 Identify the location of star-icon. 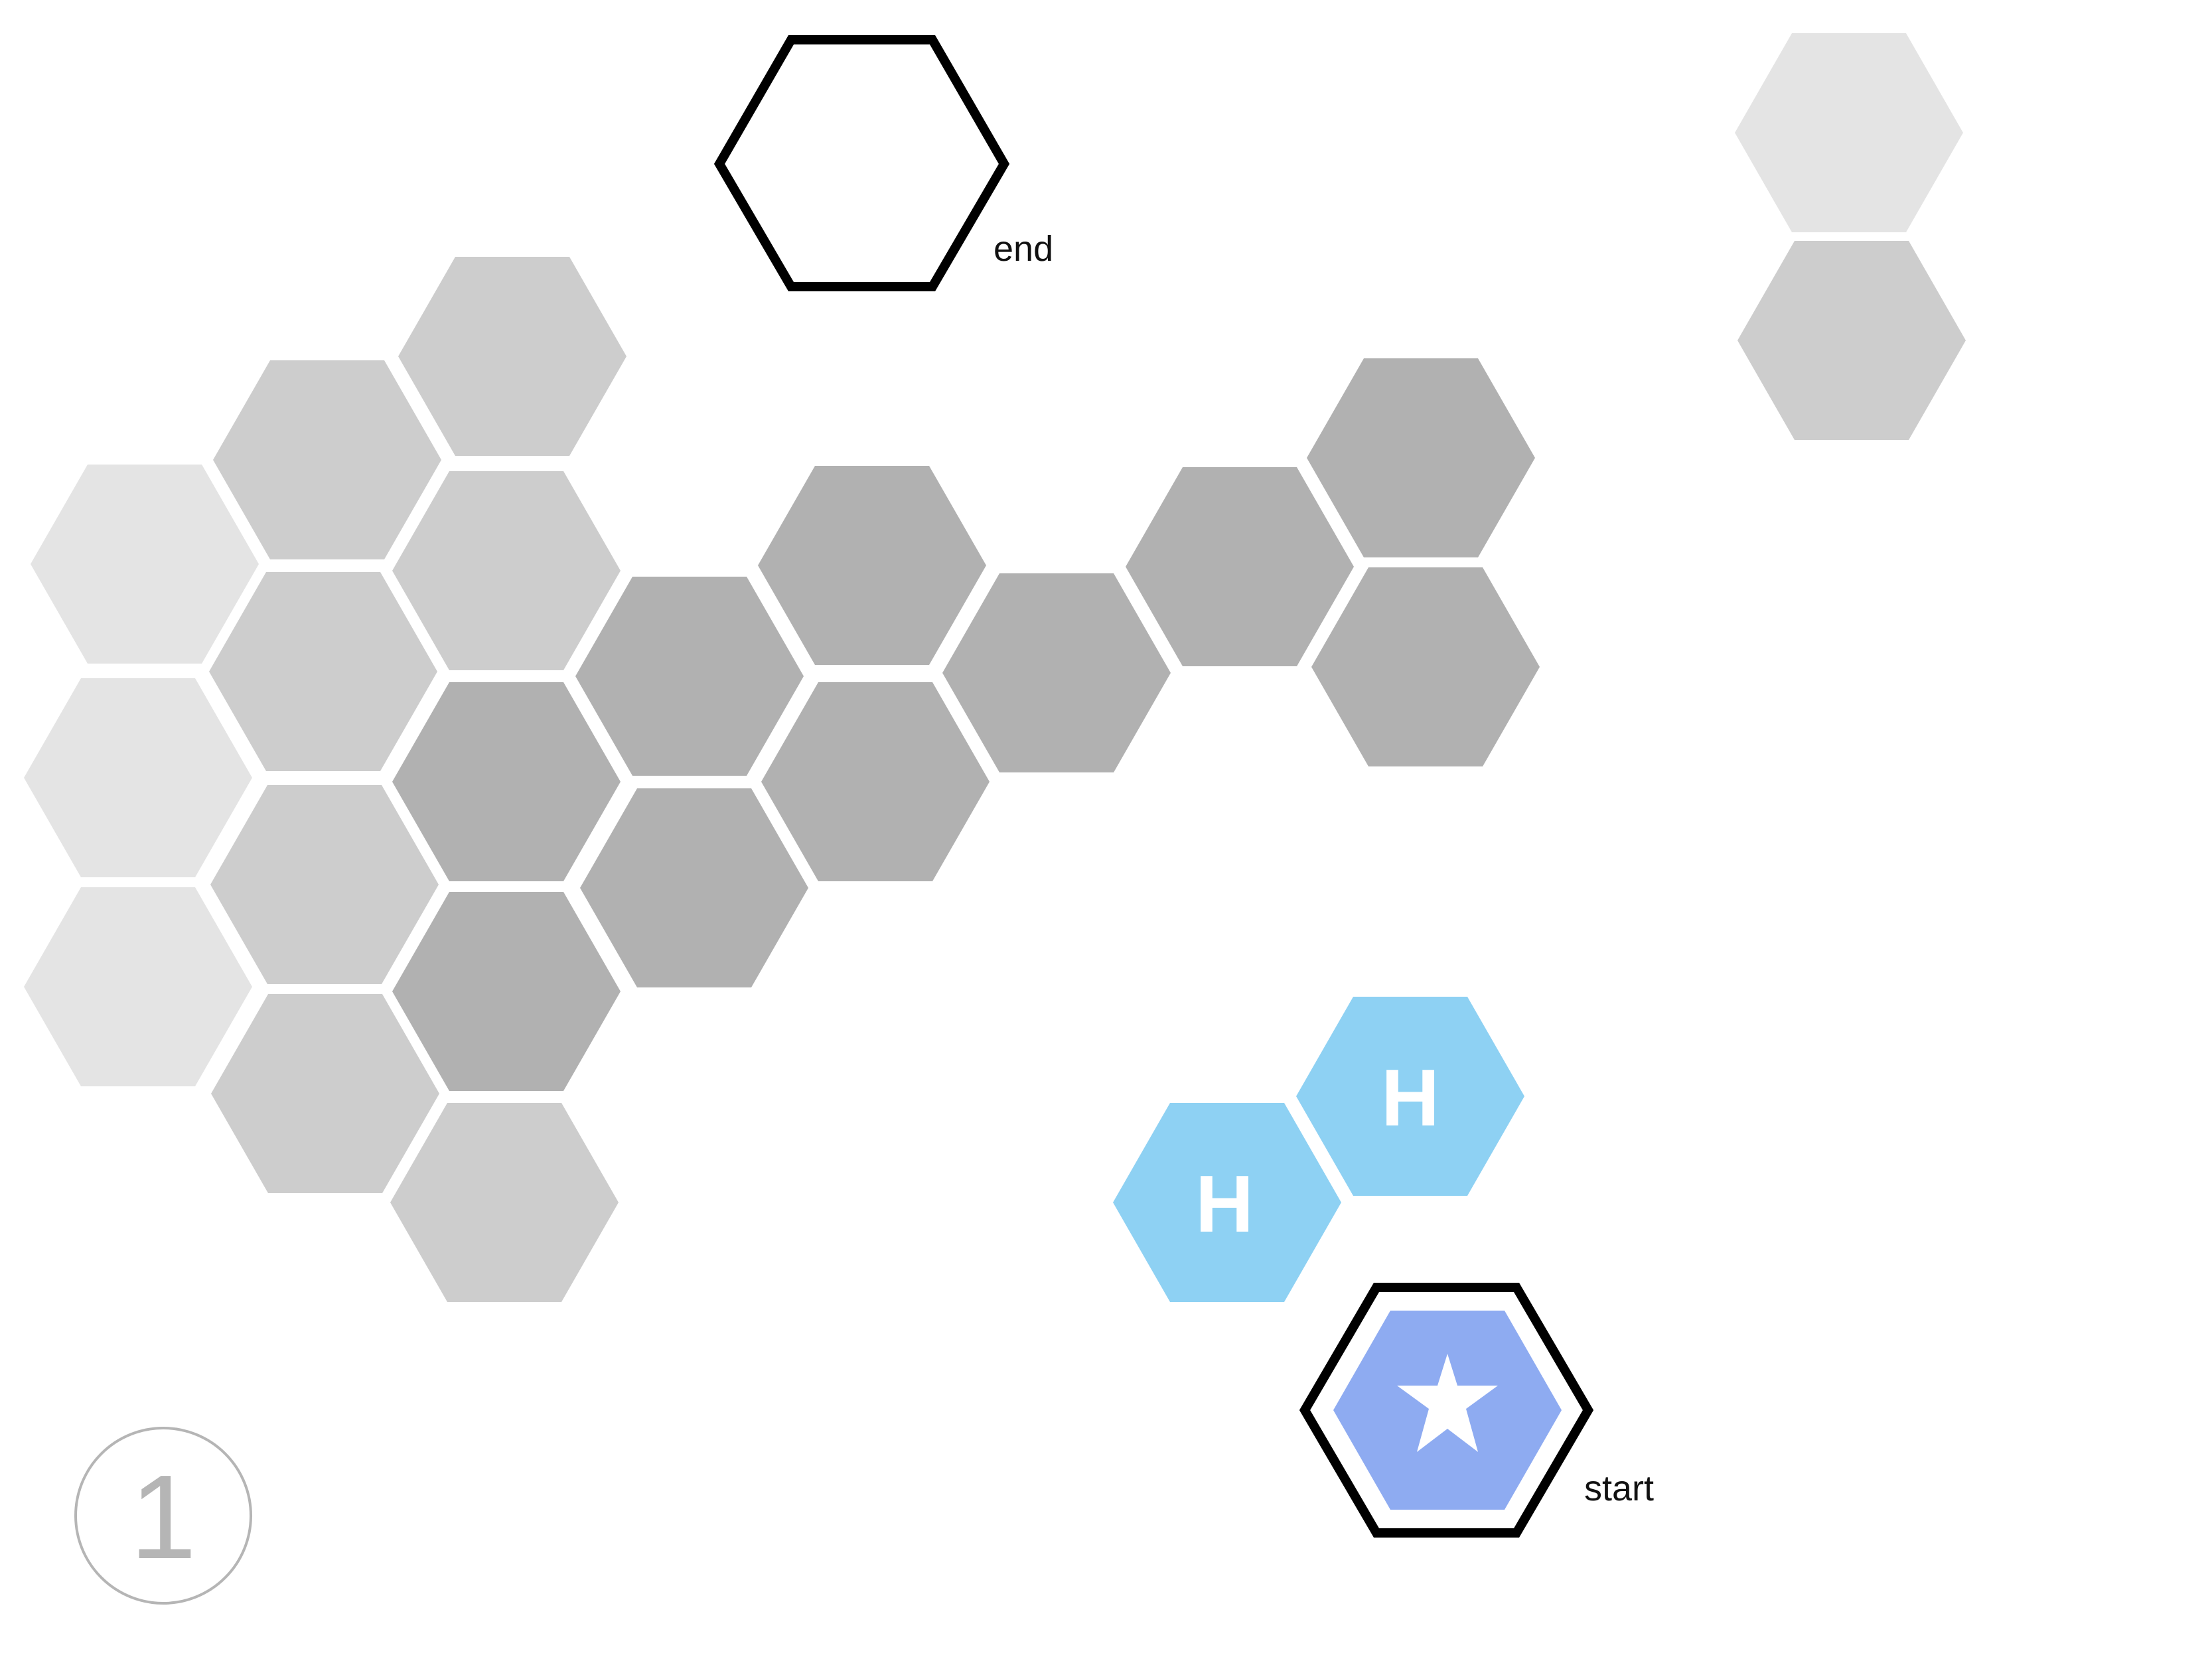
(1447, 1403).